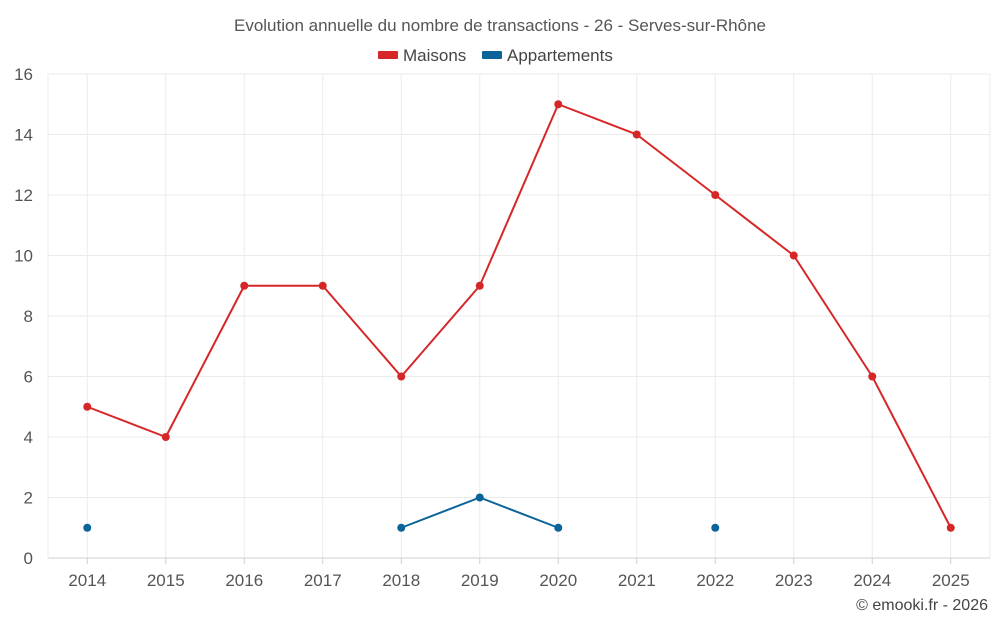  Describe the element at coordinates (28, 316) in the screenshot. I see `y-tick-label: 8` at that location.